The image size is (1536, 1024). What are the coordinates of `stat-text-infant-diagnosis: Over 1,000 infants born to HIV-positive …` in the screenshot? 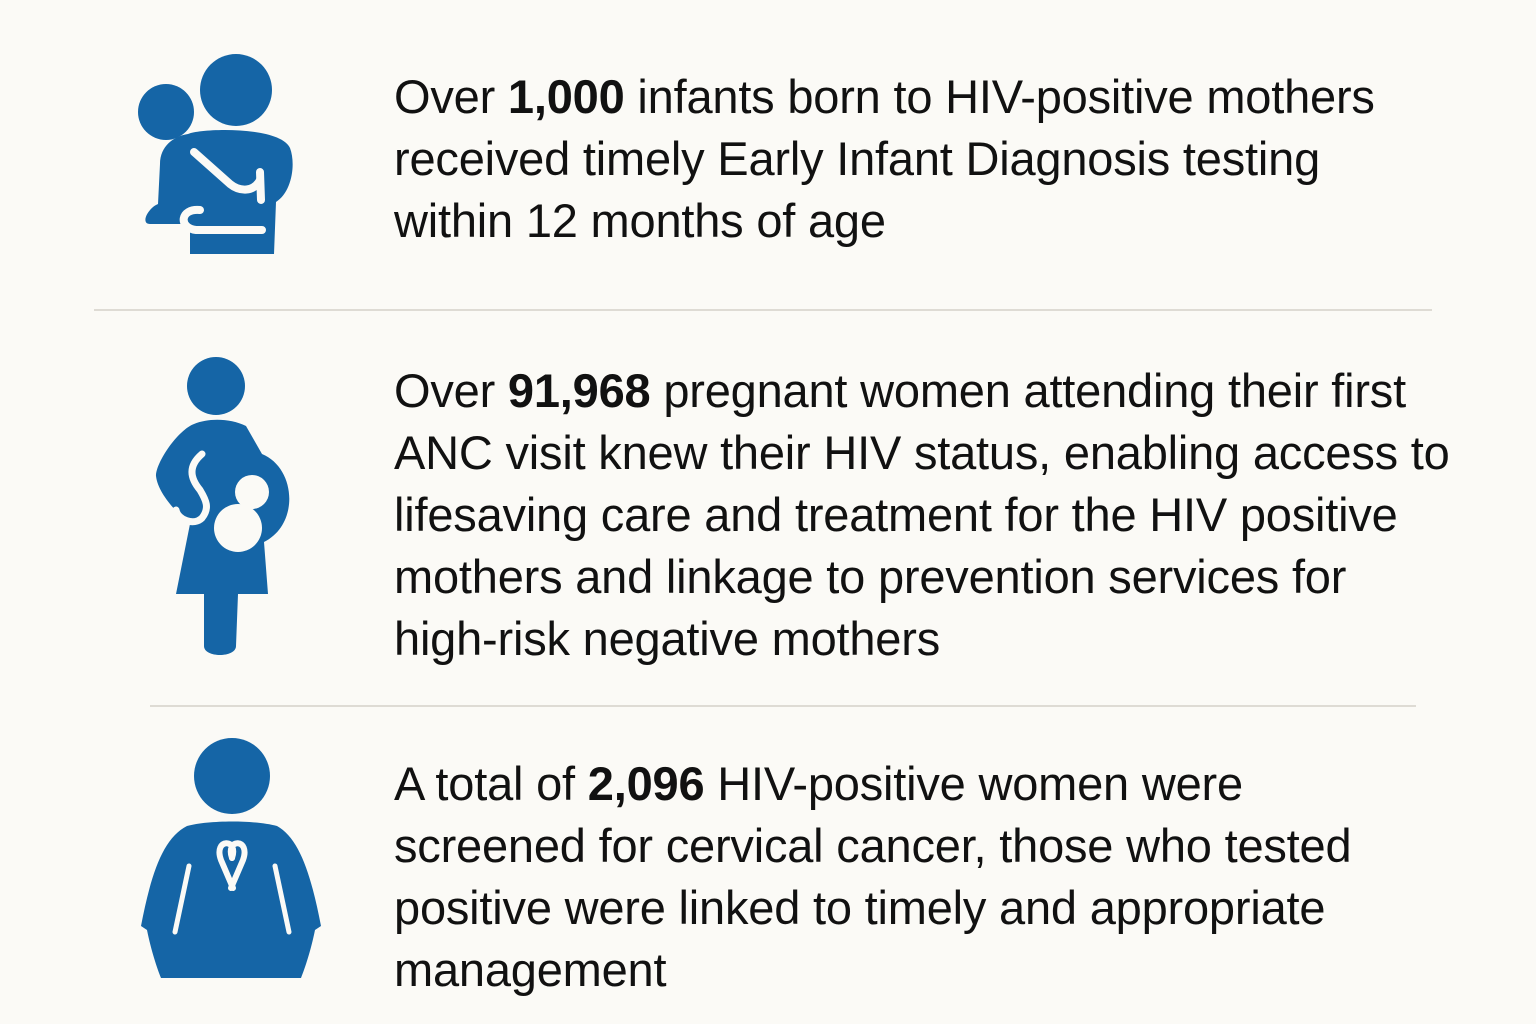 It's located at (884, 158).